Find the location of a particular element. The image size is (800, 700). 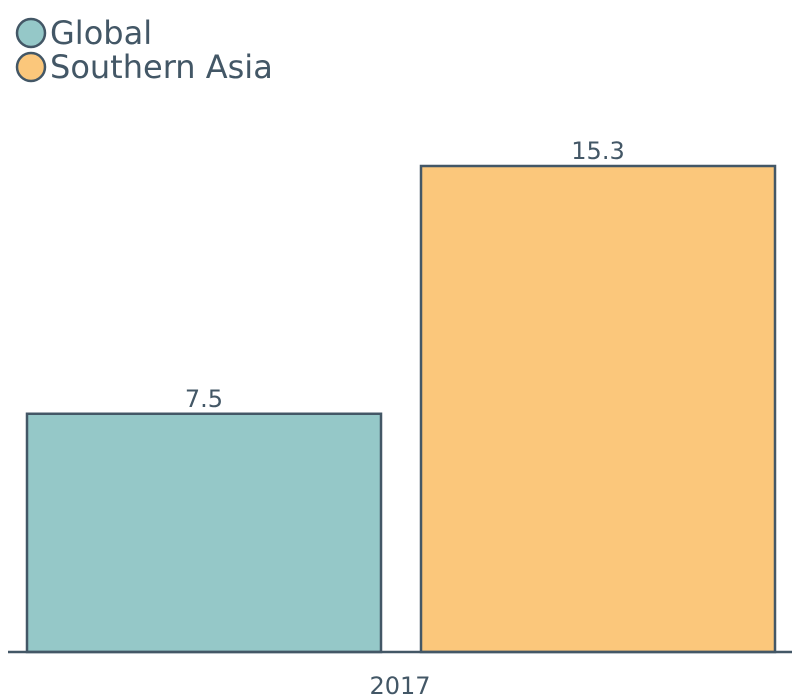

value-label-1: 7.5 is located at coordinates (204, 399).